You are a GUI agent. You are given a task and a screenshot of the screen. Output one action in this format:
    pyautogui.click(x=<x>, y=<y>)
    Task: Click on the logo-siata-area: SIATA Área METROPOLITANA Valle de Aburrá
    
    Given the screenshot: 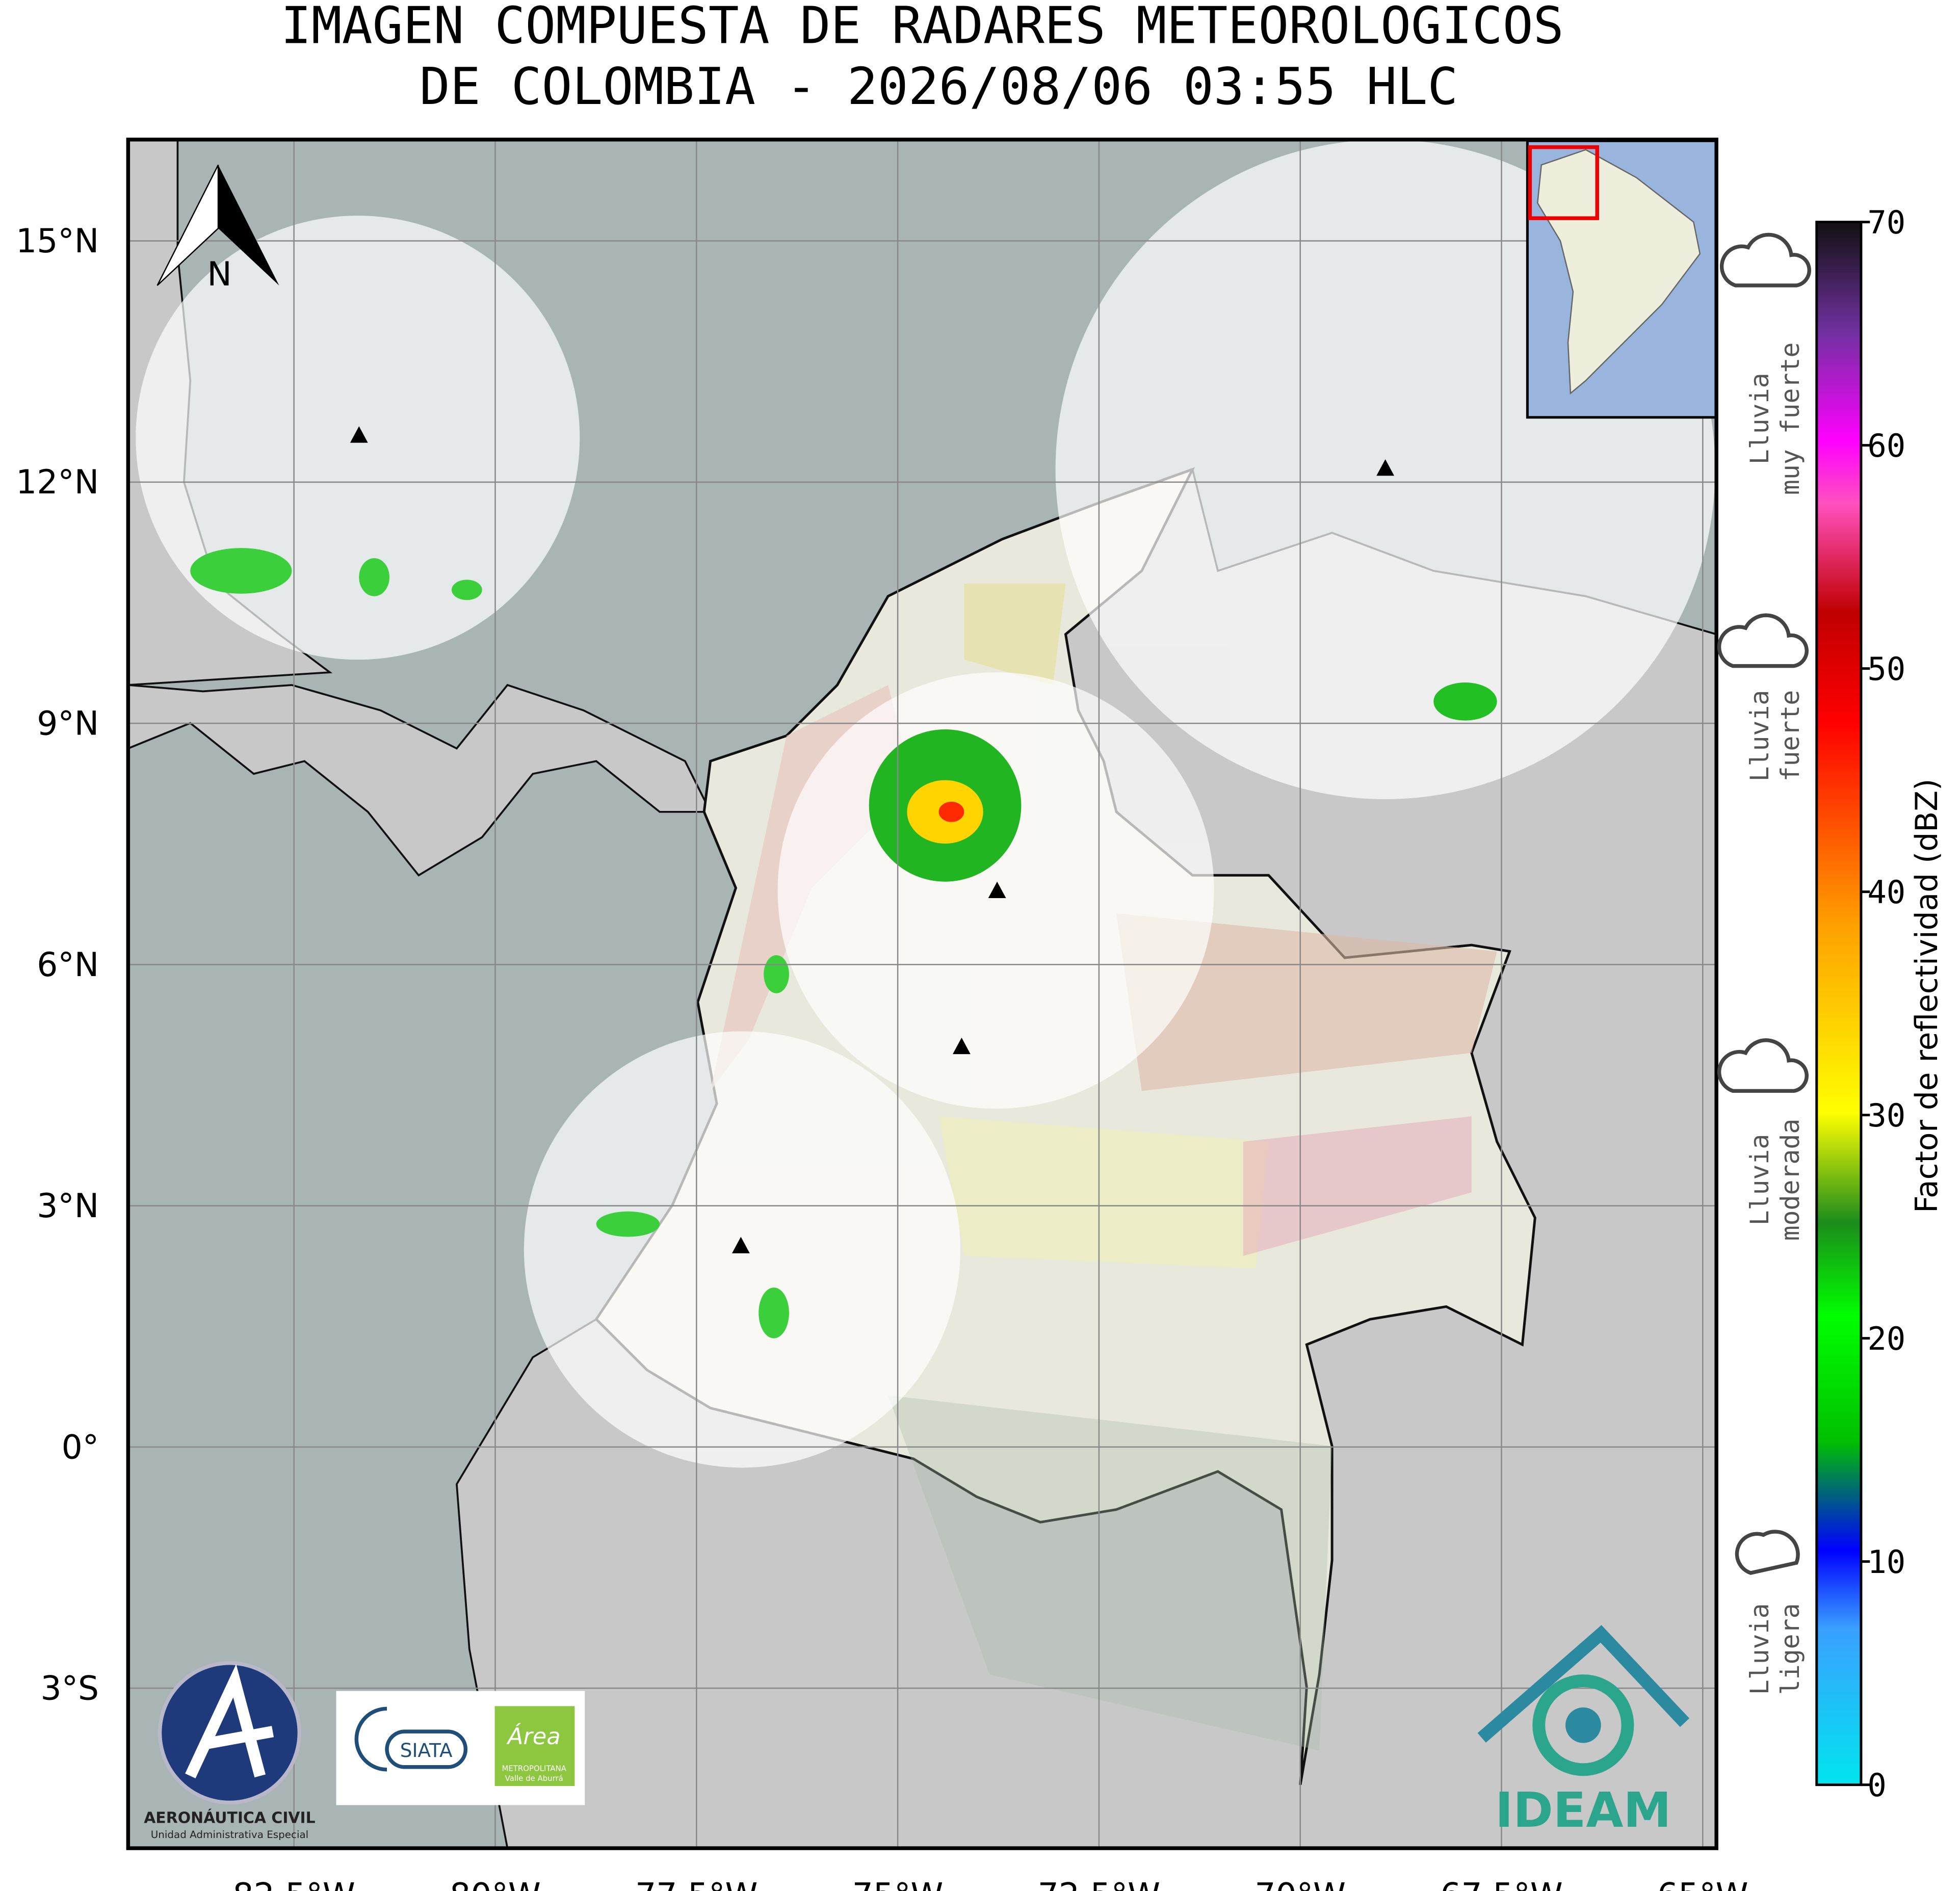 What is the action you would take?
    pyautogui.click(x=460, y=1748)
    